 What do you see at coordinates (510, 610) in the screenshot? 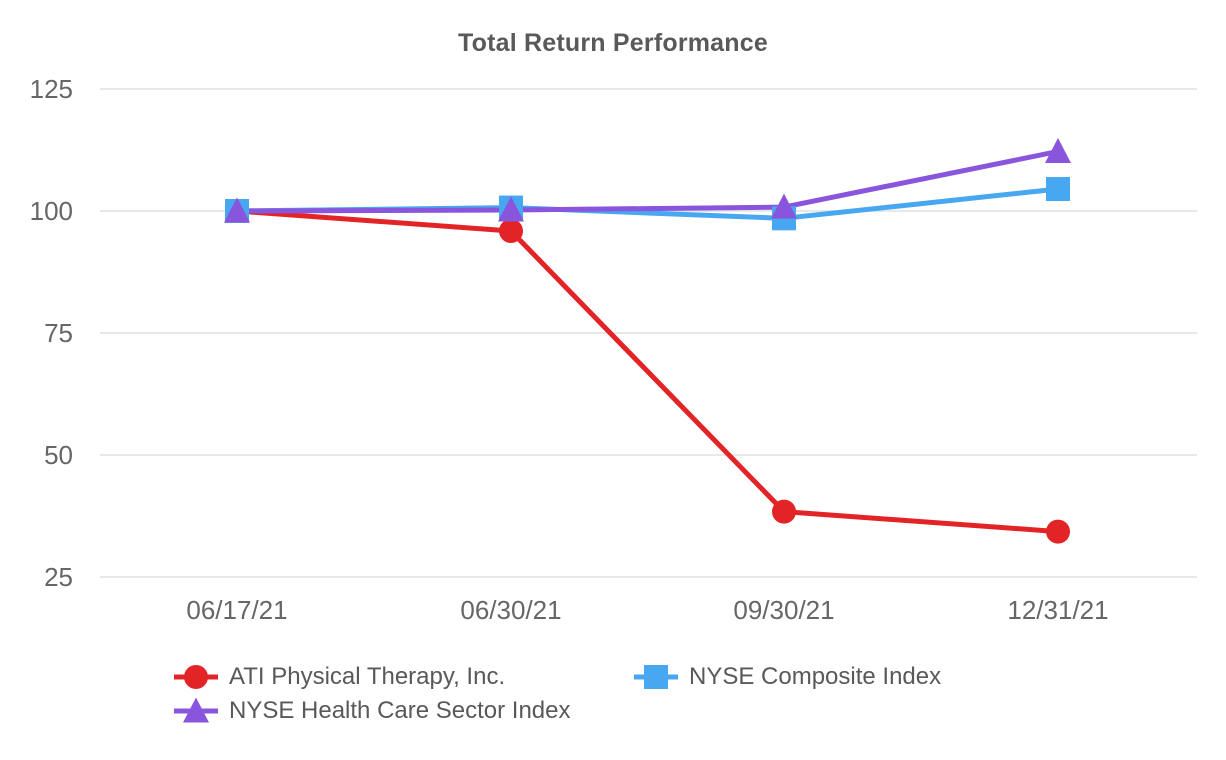
I see `x-axis-tick-label: 06/30/21` at bounding box center [510, 610].